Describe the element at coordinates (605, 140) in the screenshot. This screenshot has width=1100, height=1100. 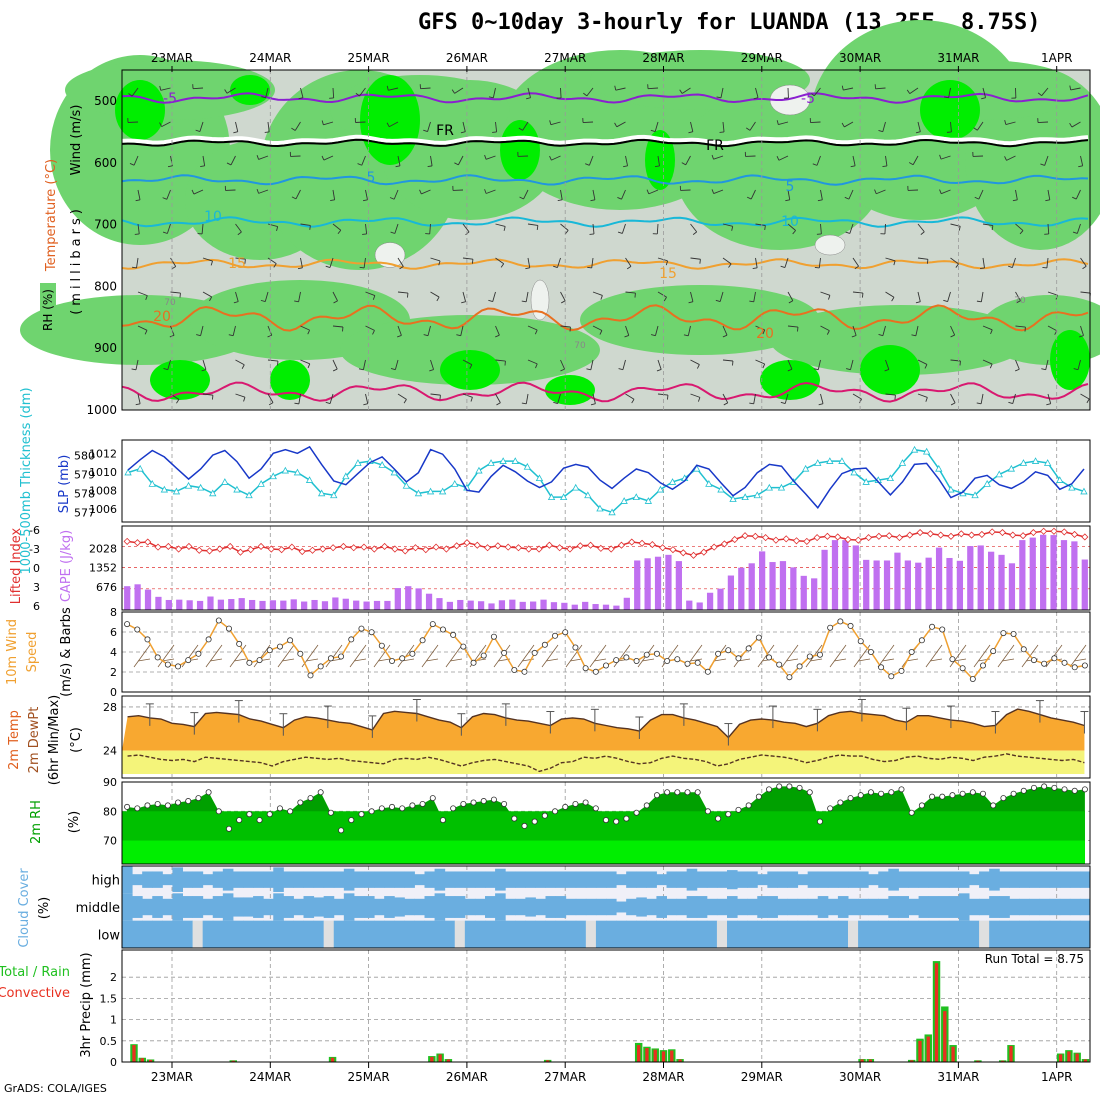
I see `contour-fr-halo` at that location.